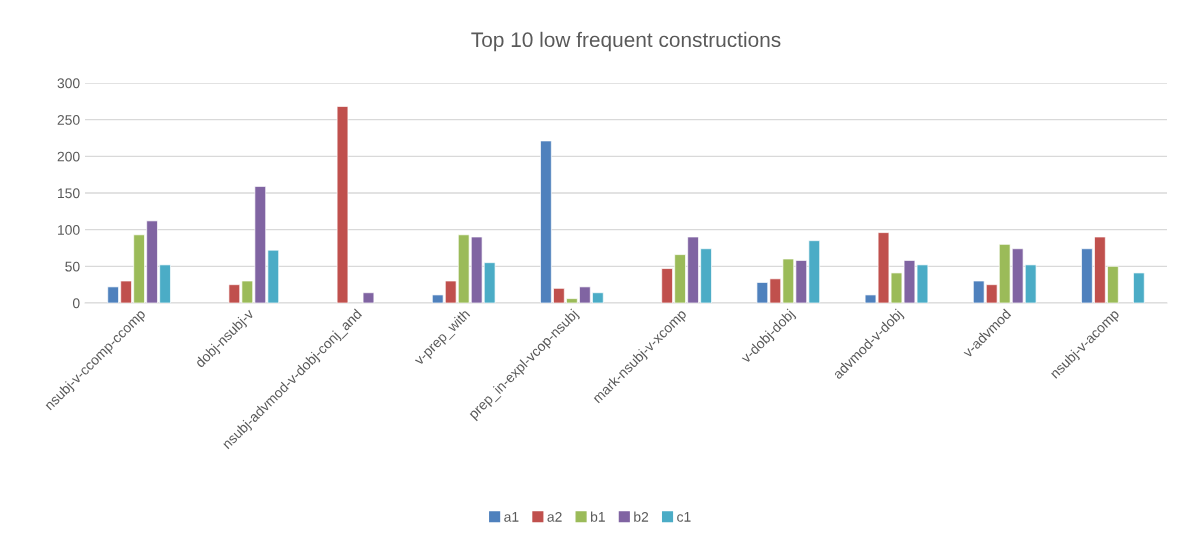 This screenshot has height=548, width=1181. I want to click on y-tick-label: 150, so click(69, 193).